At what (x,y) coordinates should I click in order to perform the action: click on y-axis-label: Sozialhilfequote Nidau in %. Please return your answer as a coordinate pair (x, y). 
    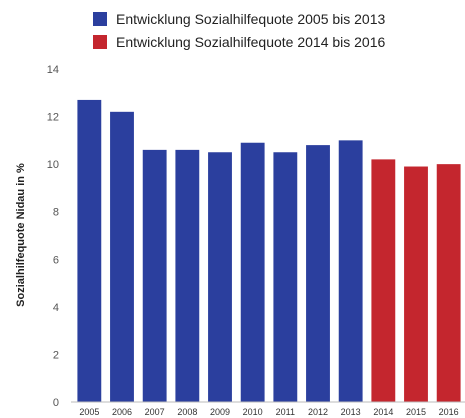
    Looking at the image, I should click on (21, 235).